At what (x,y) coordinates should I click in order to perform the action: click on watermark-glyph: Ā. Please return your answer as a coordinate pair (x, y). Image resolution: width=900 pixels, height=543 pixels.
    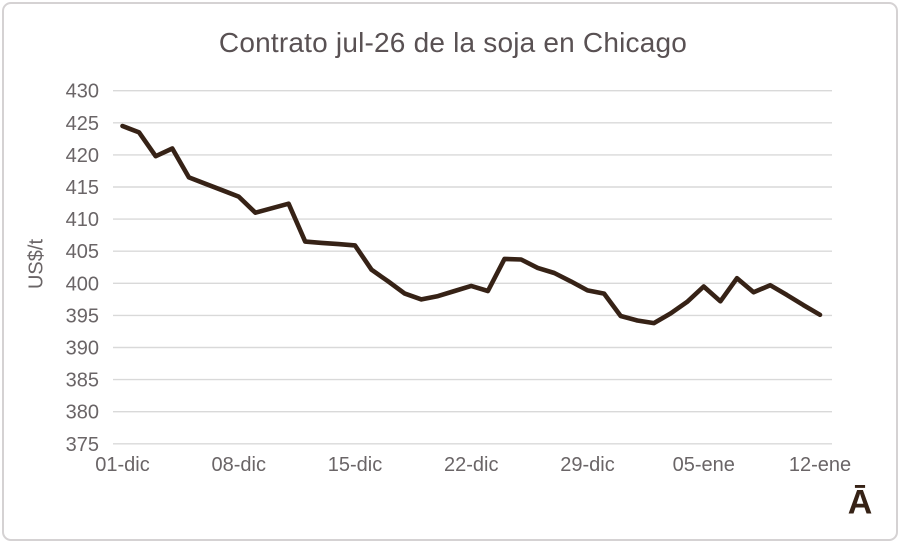
    Looking at the image, I should click on (860, 502).